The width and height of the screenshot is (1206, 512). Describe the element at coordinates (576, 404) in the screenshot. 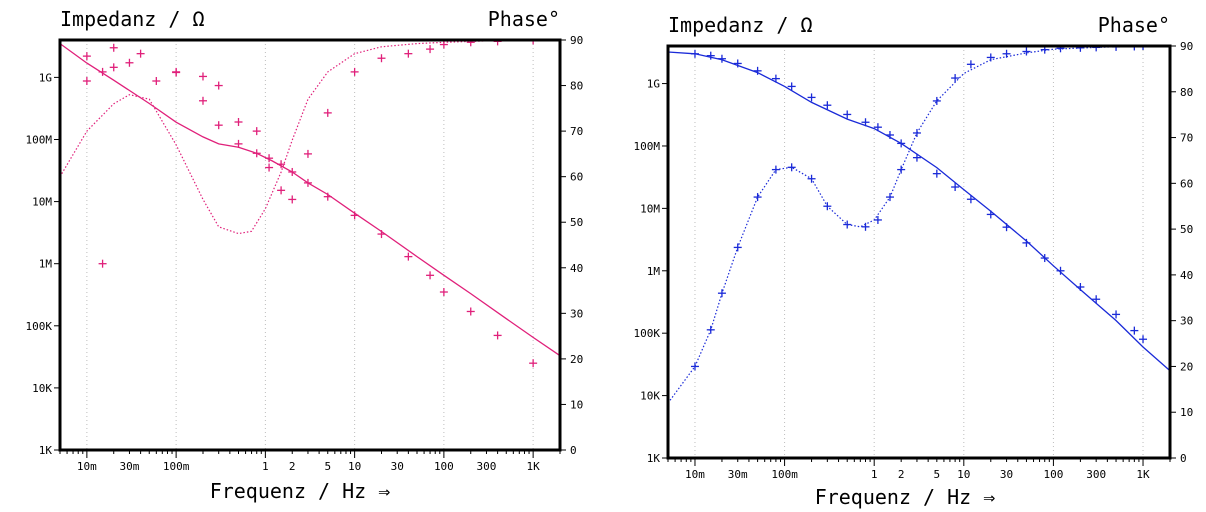

I see `y2-tick-label: 10` at that location.